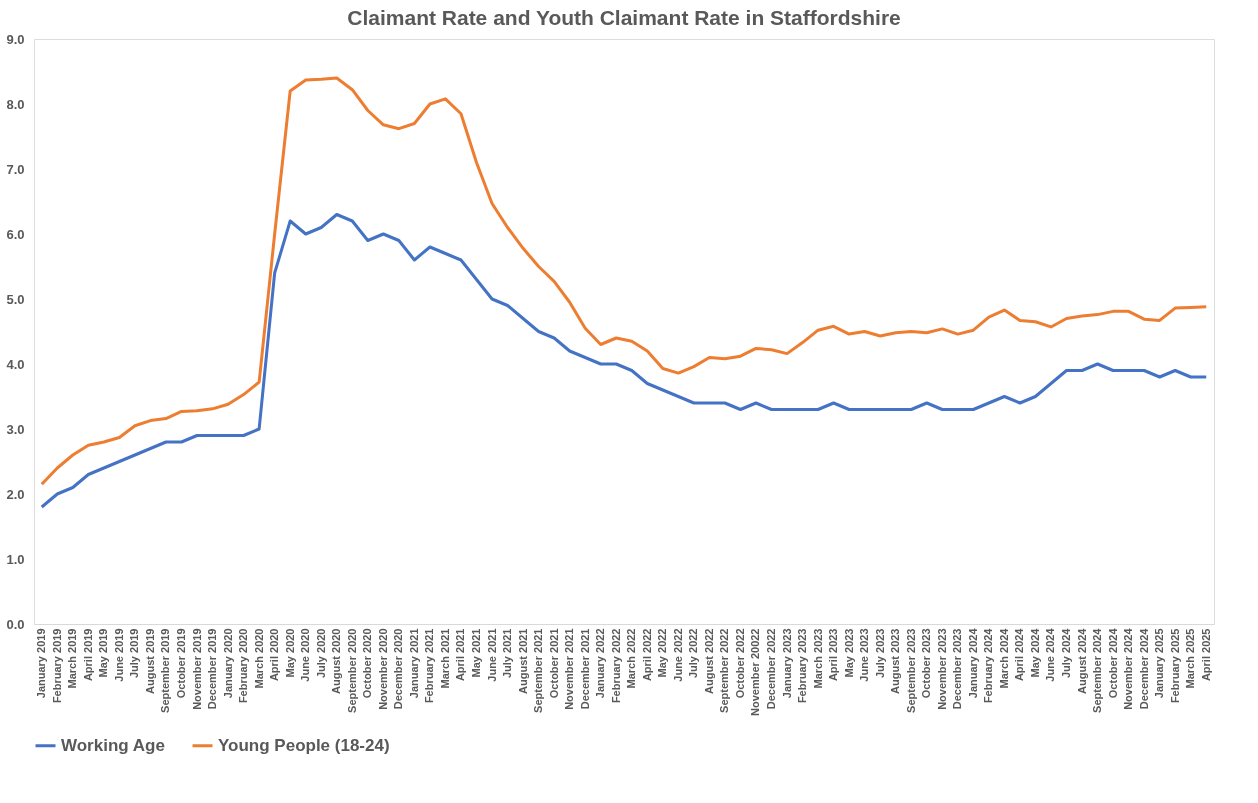 The height and width of the screenshot is (803, 1258). Describe the element at coordinates (1190, 658) in the screenshot. I see `x-tick-label: March 2025` at that location.